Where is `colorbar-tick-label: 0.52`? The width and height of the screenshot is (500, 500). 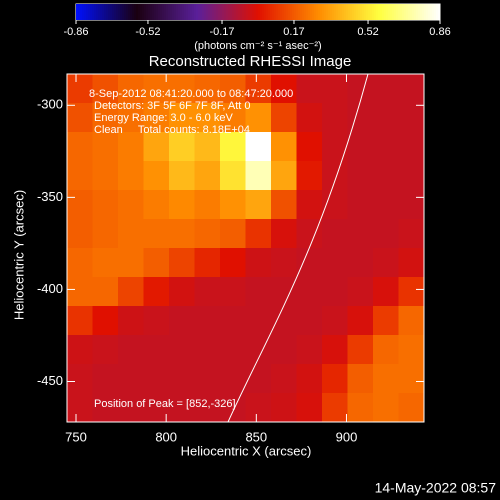
colorbar-tick-label: 0.52 is located at coordinates (367, 32).